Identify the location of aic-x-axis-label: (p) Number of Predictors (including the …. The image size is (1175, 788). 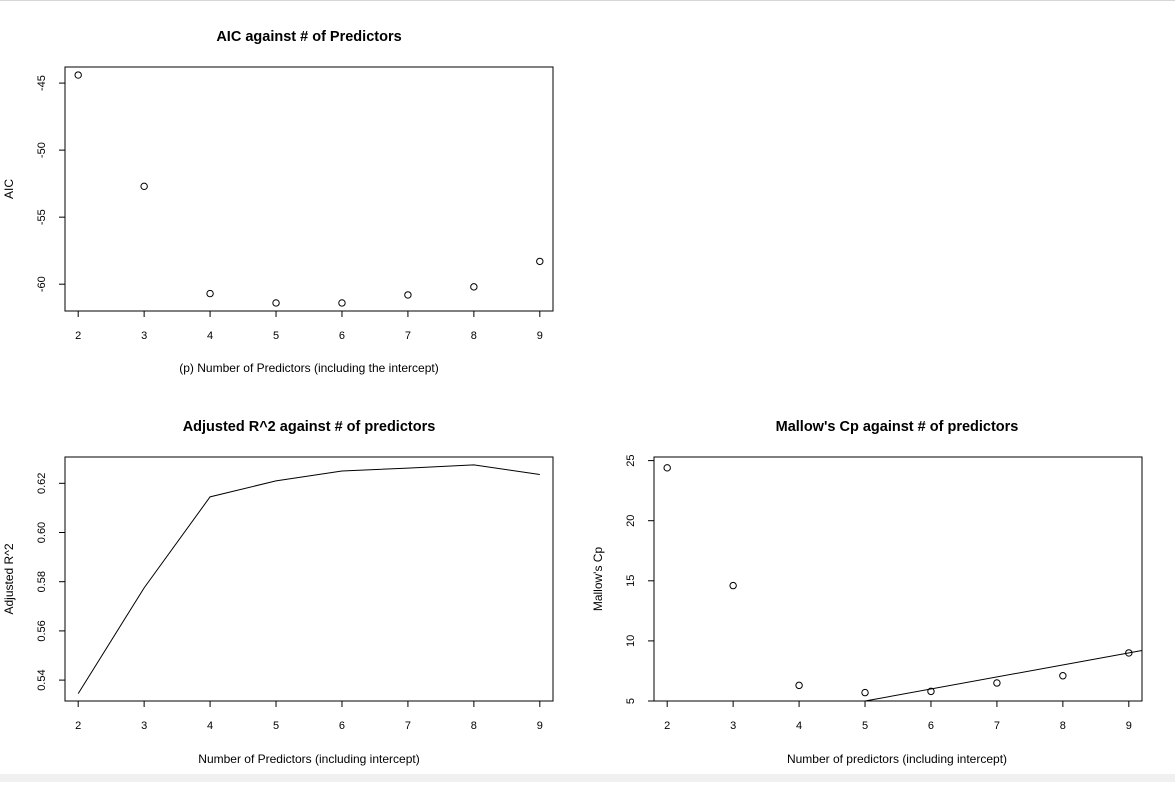
(308, 368).